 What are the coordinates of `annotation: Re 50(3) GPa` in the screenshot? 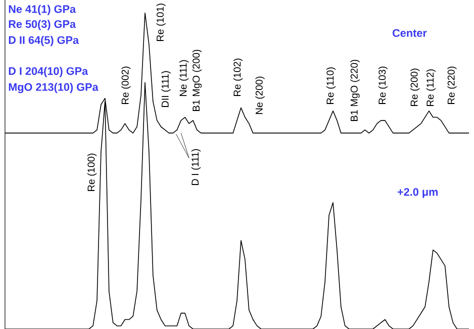 It's located at (42, 25).